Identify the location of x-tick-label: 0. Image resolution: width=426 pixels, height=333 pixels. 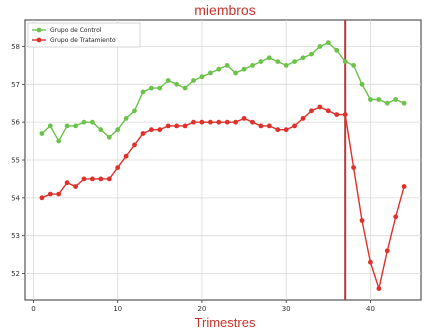
(33, 309).